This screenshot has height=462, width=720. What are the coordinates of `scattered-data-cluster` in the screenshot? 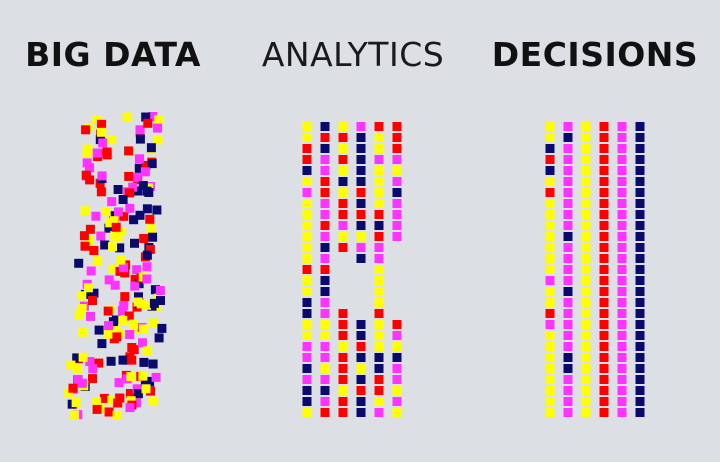 It's located at (115, 266).